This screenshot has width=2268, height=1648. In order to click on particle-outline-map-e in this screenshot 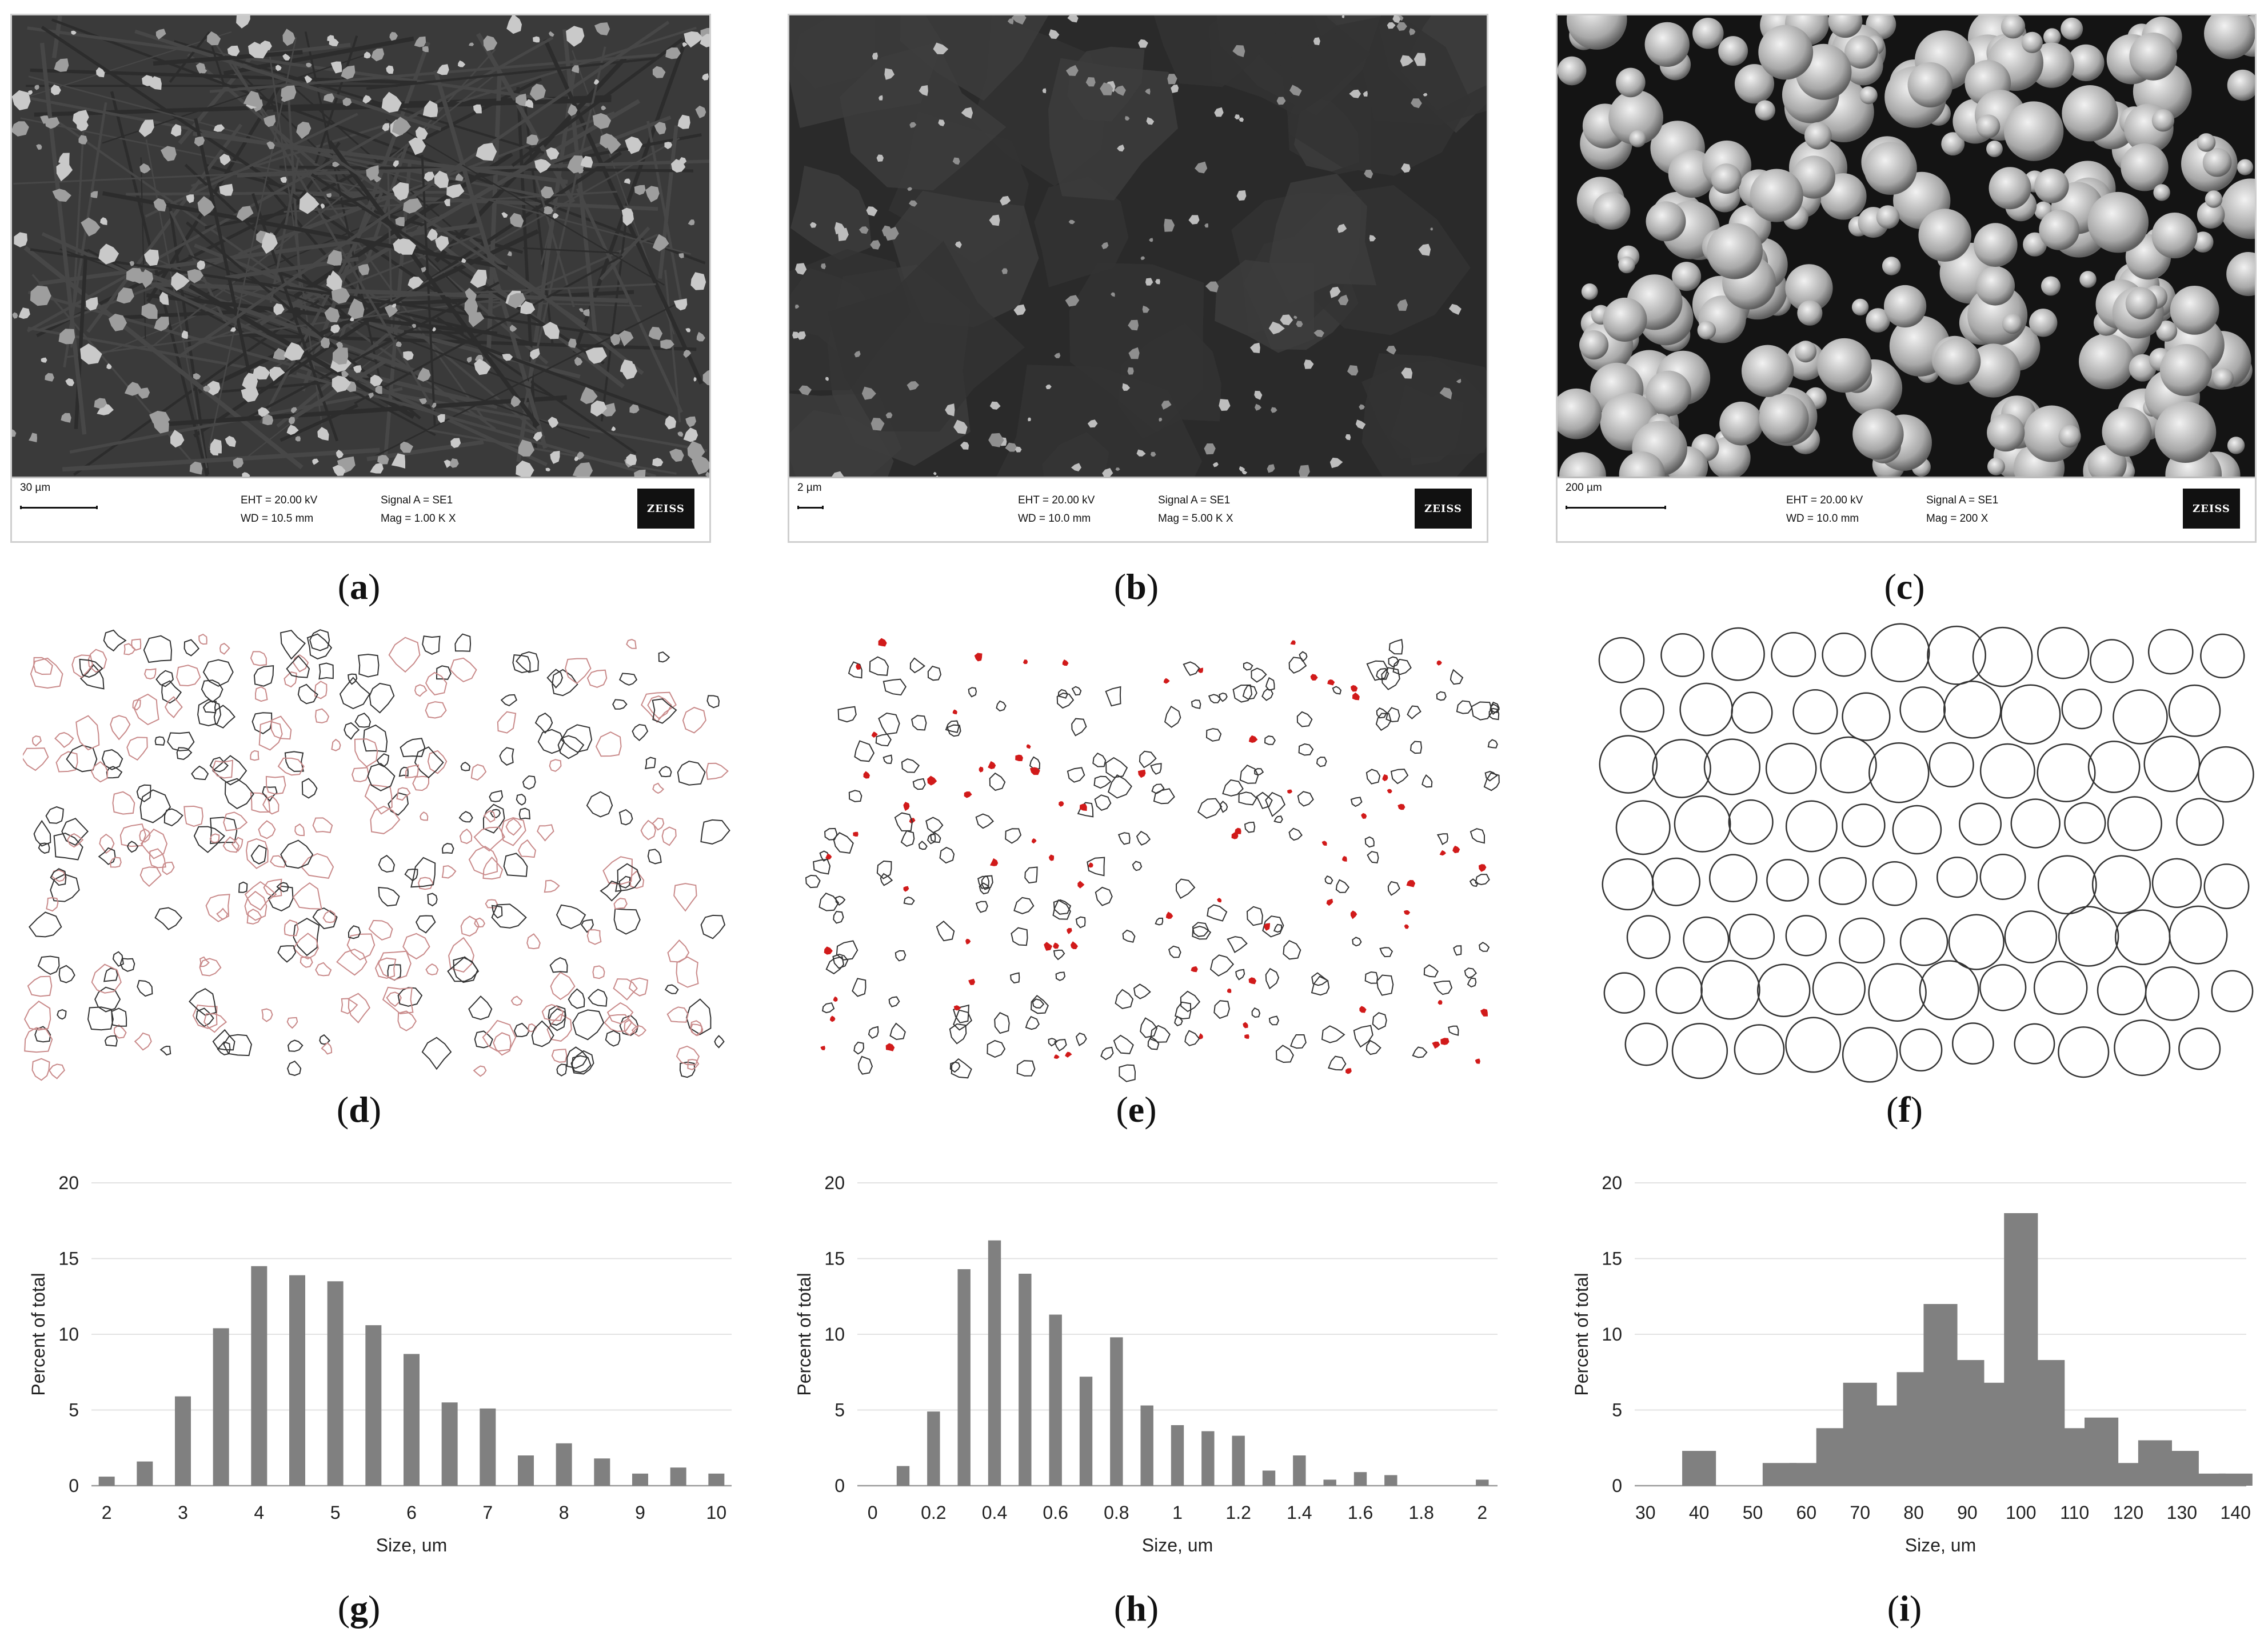, I will do `click(1152, 860)`.